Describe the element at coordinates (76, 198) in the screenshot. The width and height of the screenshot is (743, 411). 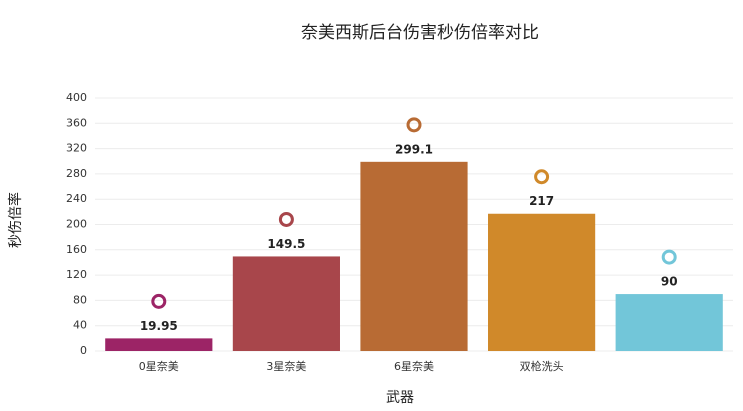
I see `y-tick-label: 240` at that location.